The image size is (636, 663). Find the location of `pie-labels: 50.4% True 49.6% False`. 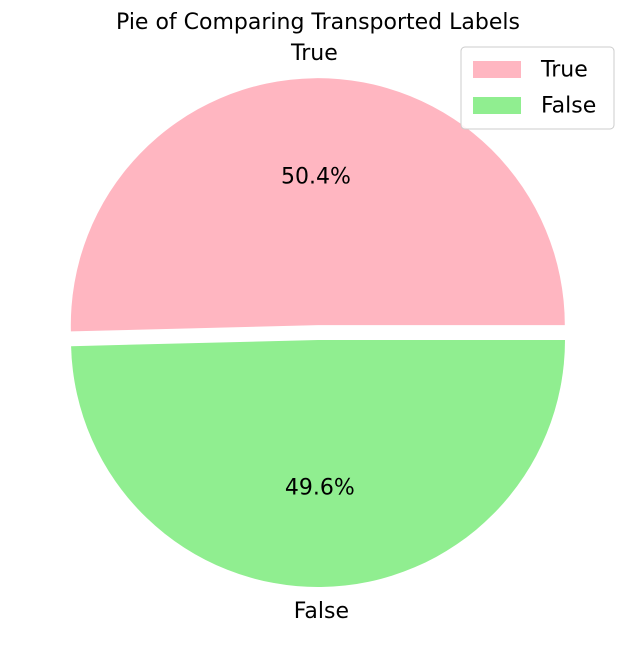

pie-labels: 50.4% True 49.6% False is located at coordinates (318, 332).